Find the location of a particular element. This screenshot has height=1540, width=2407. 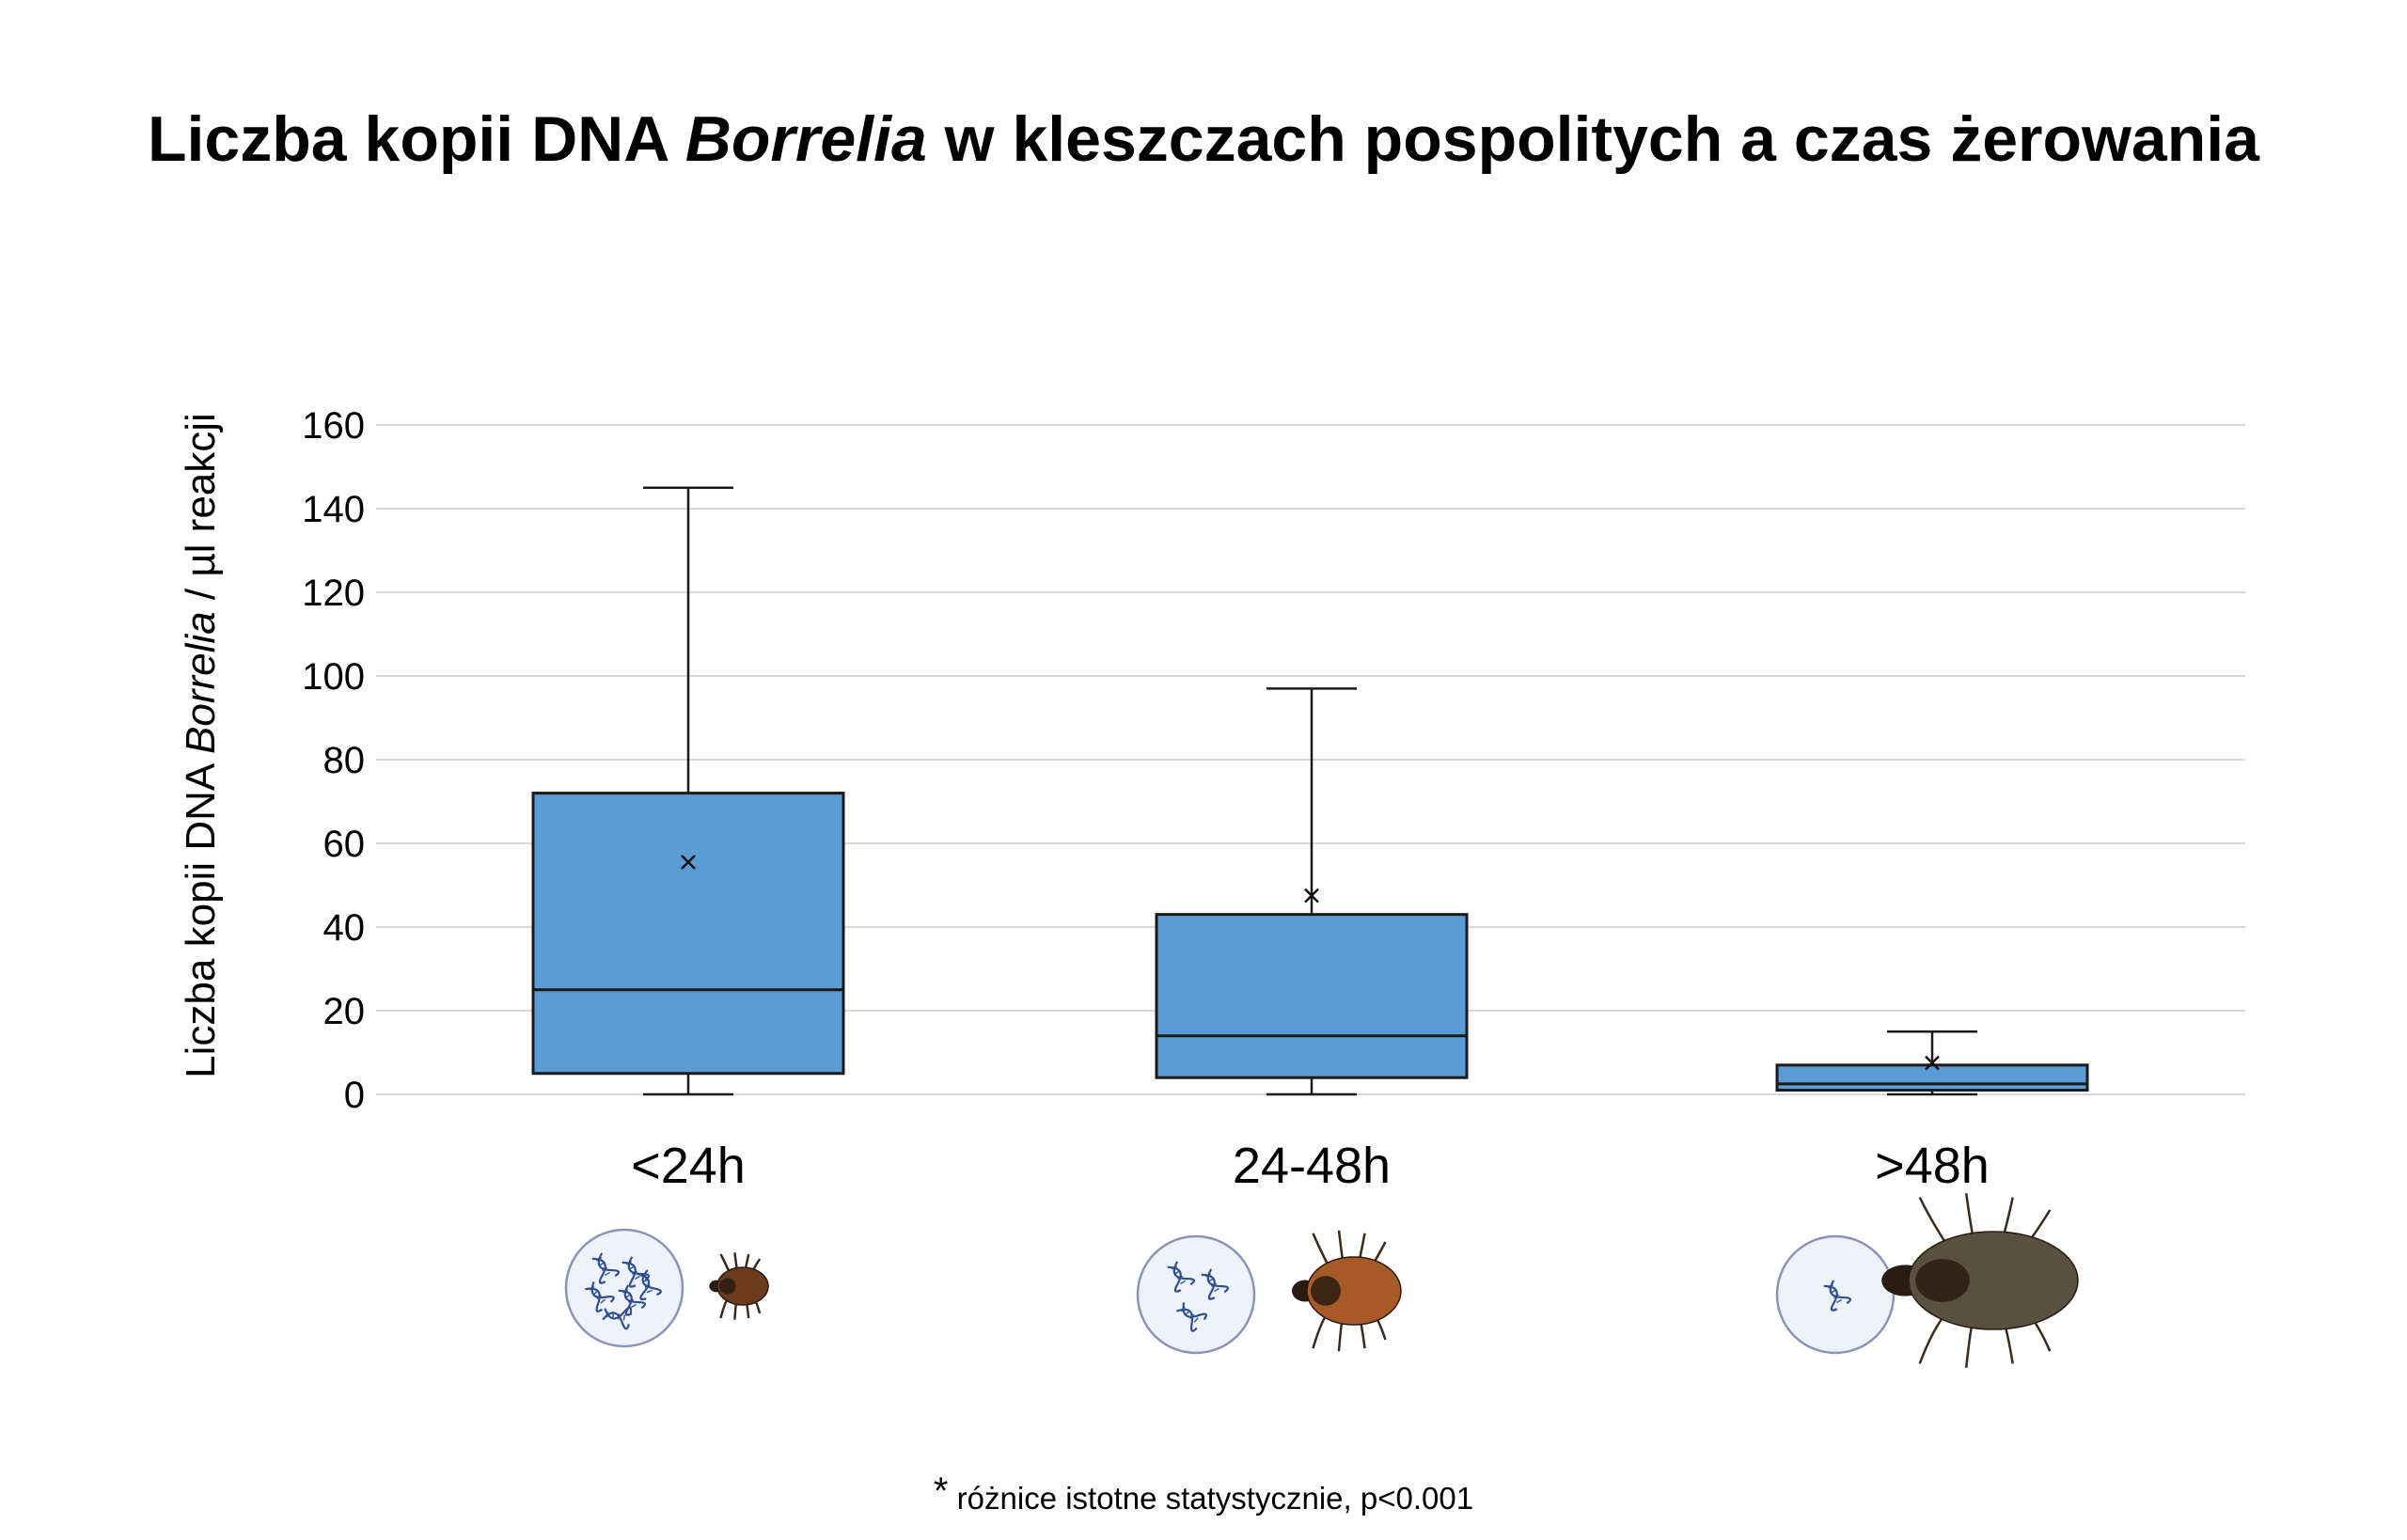

tick-illustrations is located at coordinates (1321, 1280).